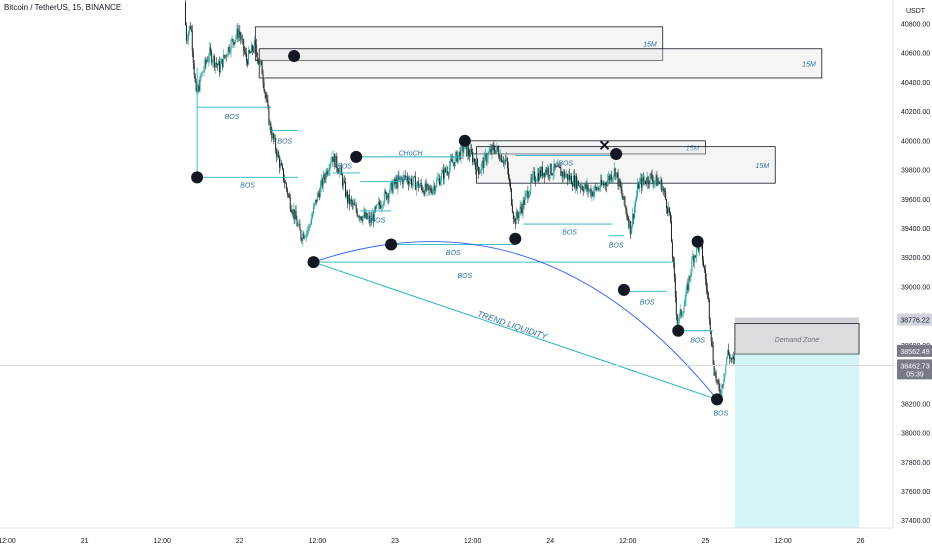 The height and width of the screenshot is (550, 932). Describe the element at coordinates (550, 541) in the screenshot. I see `x-tick-label: 24` at that location.